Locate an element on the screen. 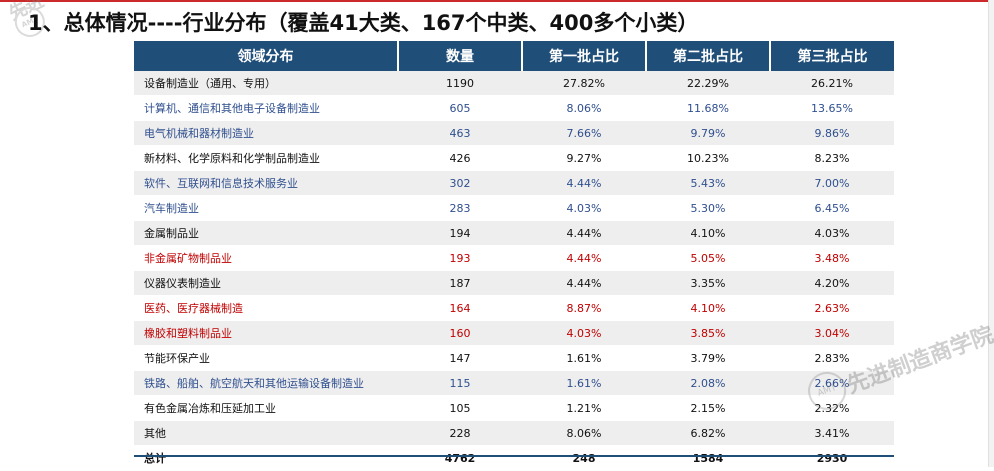  header-domain: 领域分布 is located at coordinates (266, 56).